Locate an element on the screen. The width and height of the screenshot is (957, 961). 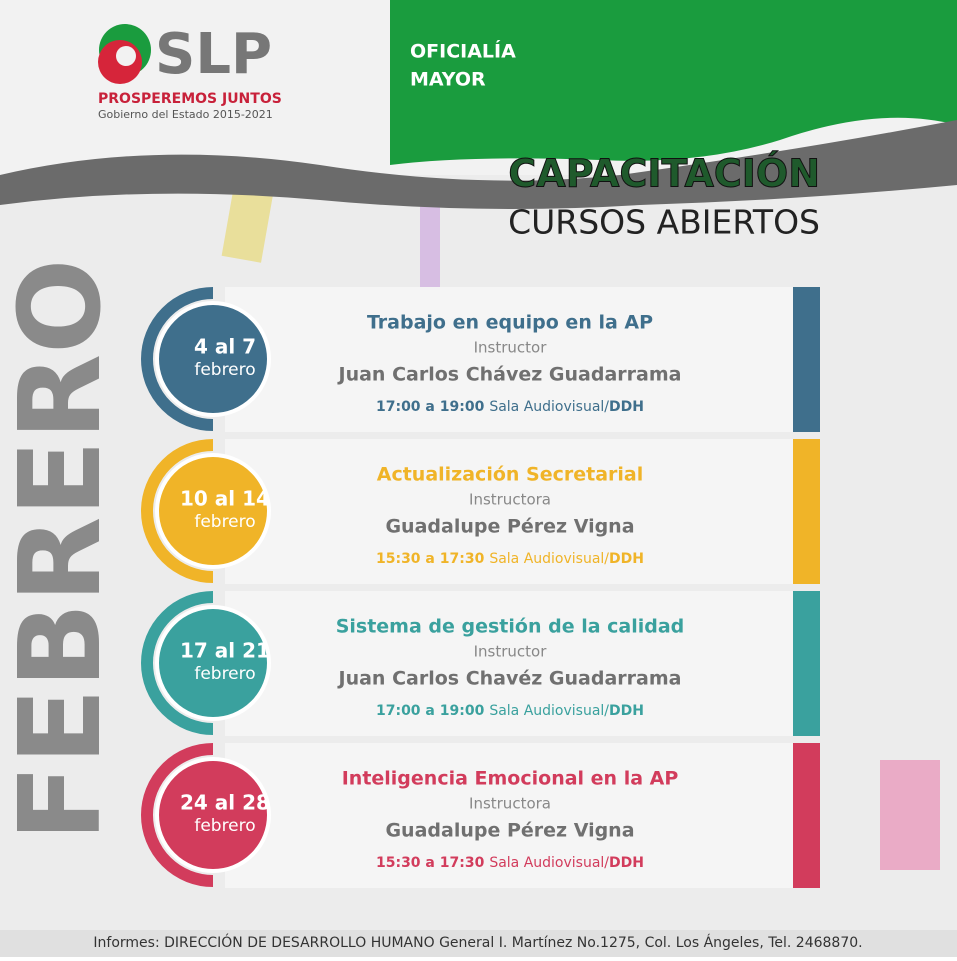
footer-bg is located at coordinates (478, 943).